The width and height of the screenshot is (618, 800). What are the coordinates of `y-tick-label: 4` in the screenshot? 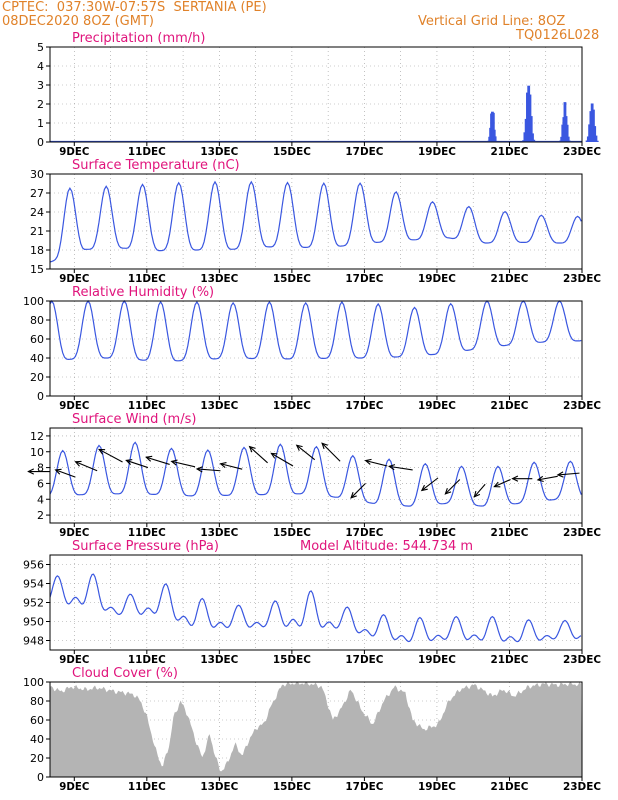 It's located at (40, 499).